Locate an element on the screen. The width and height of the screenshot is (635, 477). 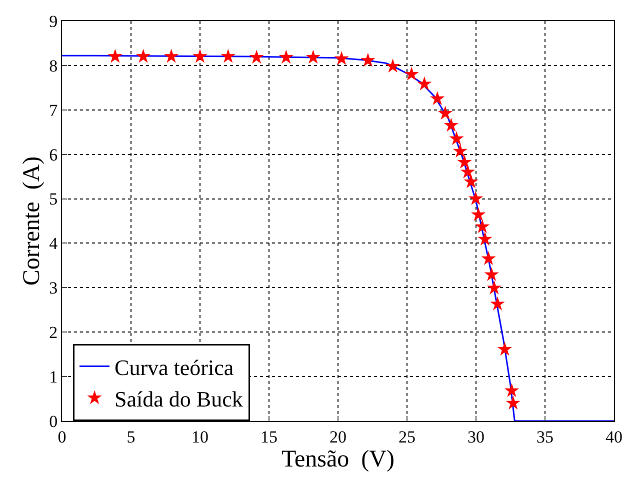
y-tick-label: 7 is located at coordinates (53, 110).